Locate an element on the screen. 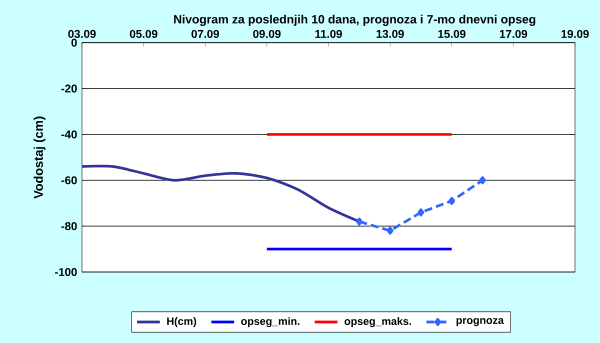 The image size is (600, 343). x-tick-label: 11.09 is located at coordinates (328, 34).